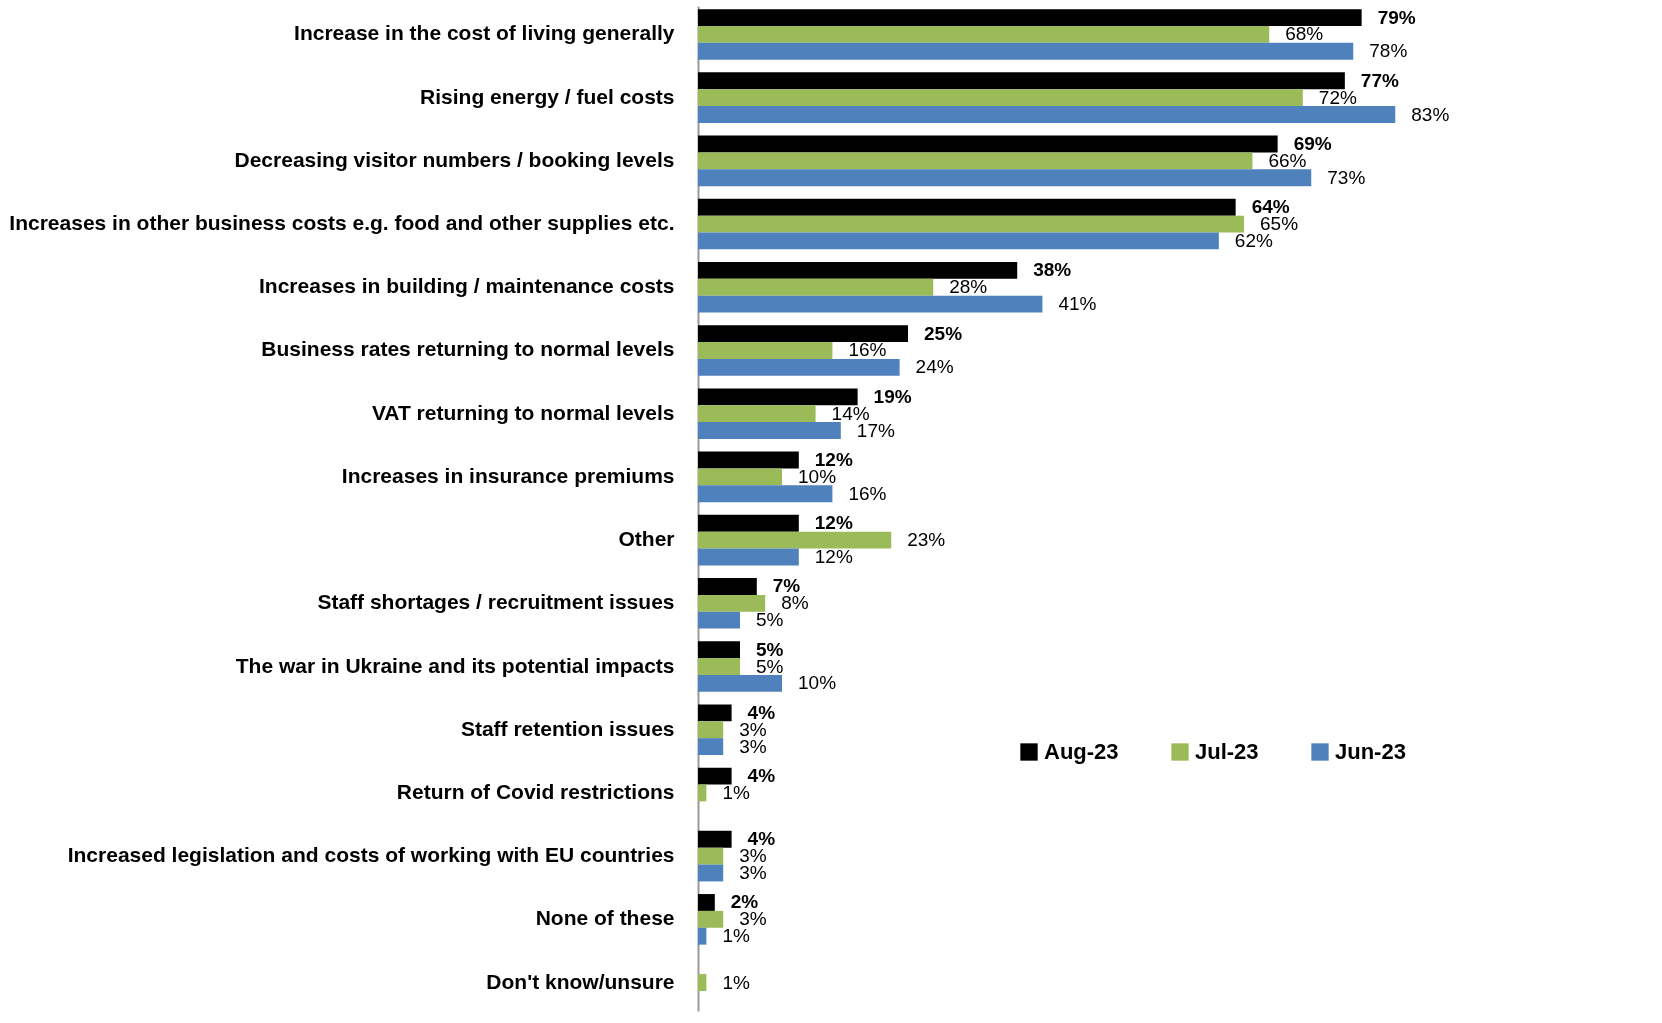 Image resolution: width=1662 pixels, height=1023 pixels. I want to click on data-label: 5%, so click(770, 620).